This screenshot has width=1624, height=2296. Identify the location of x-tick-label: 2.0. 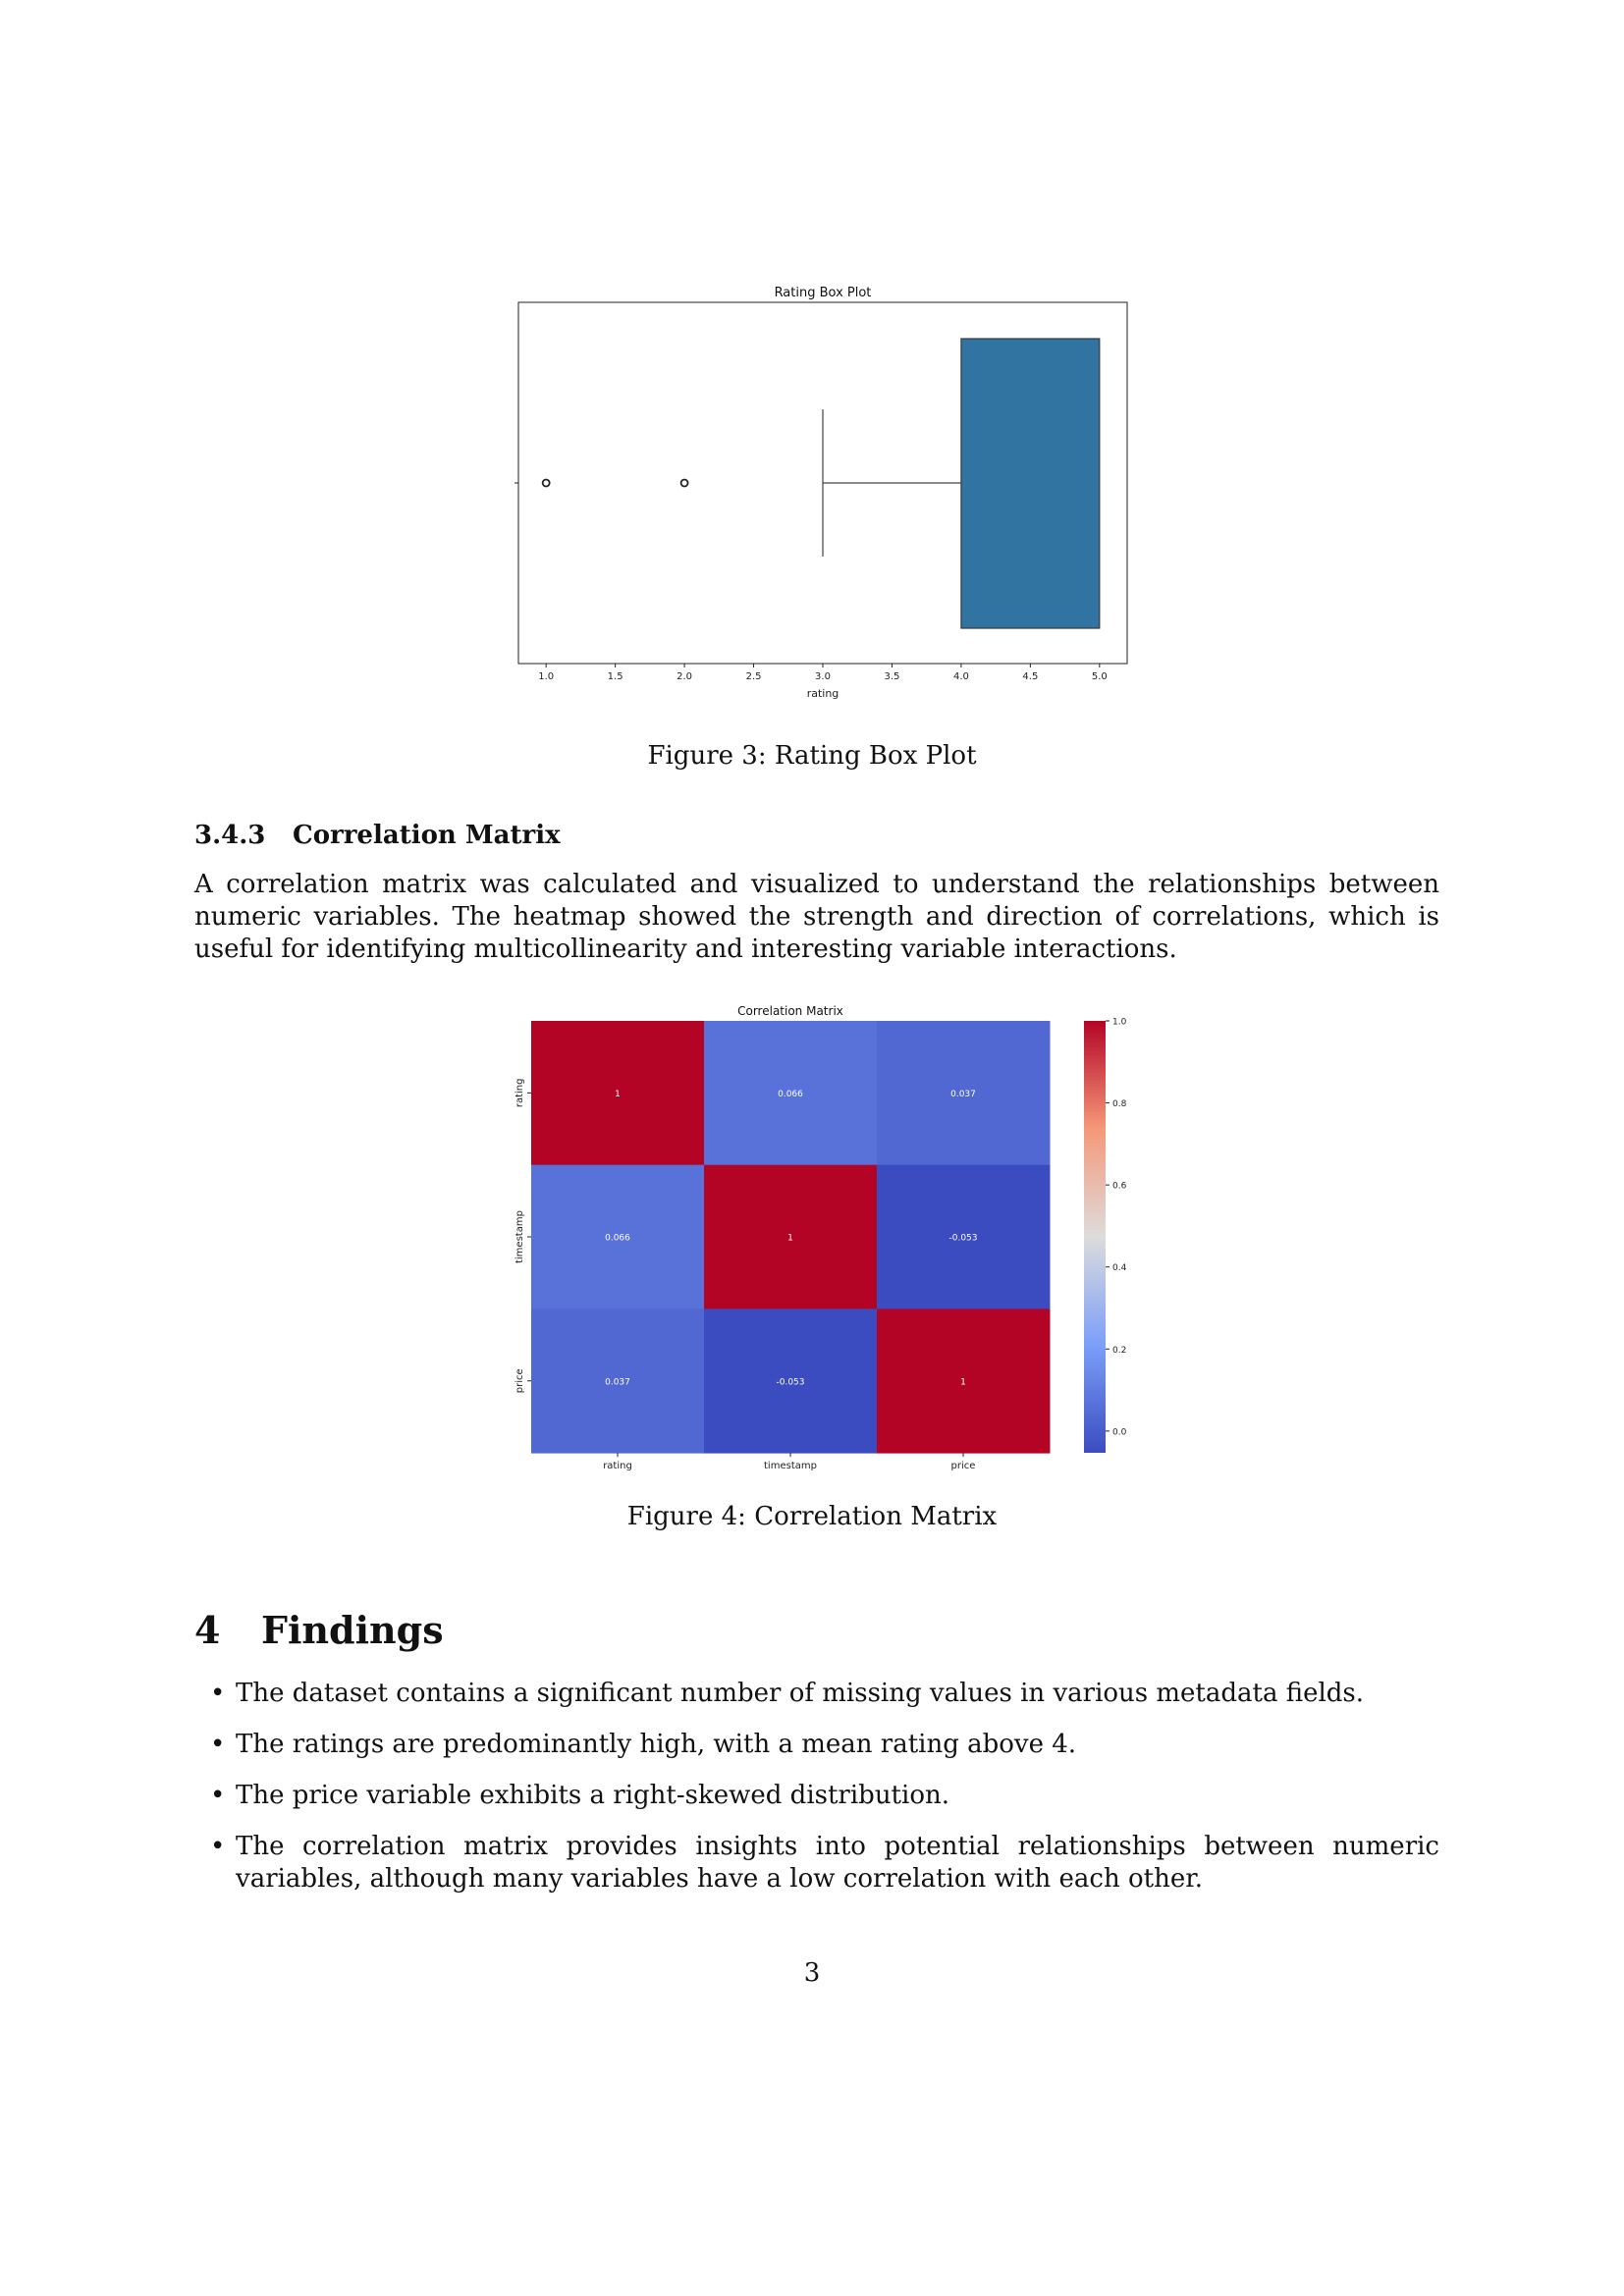
(684, 676).